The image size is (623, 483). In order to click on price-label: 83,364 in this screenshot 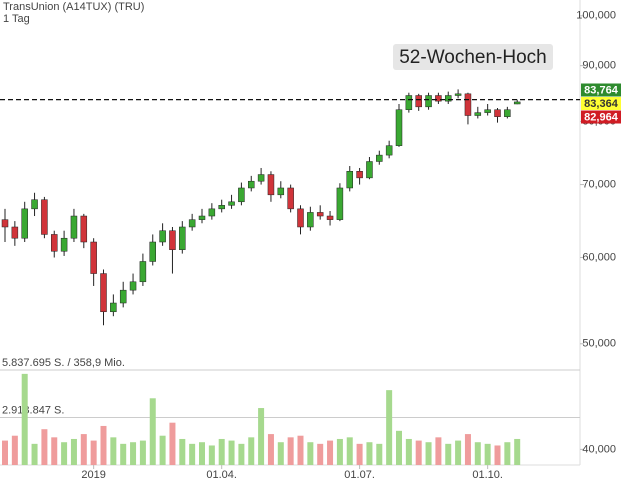, I will do `click(601, 104)`.